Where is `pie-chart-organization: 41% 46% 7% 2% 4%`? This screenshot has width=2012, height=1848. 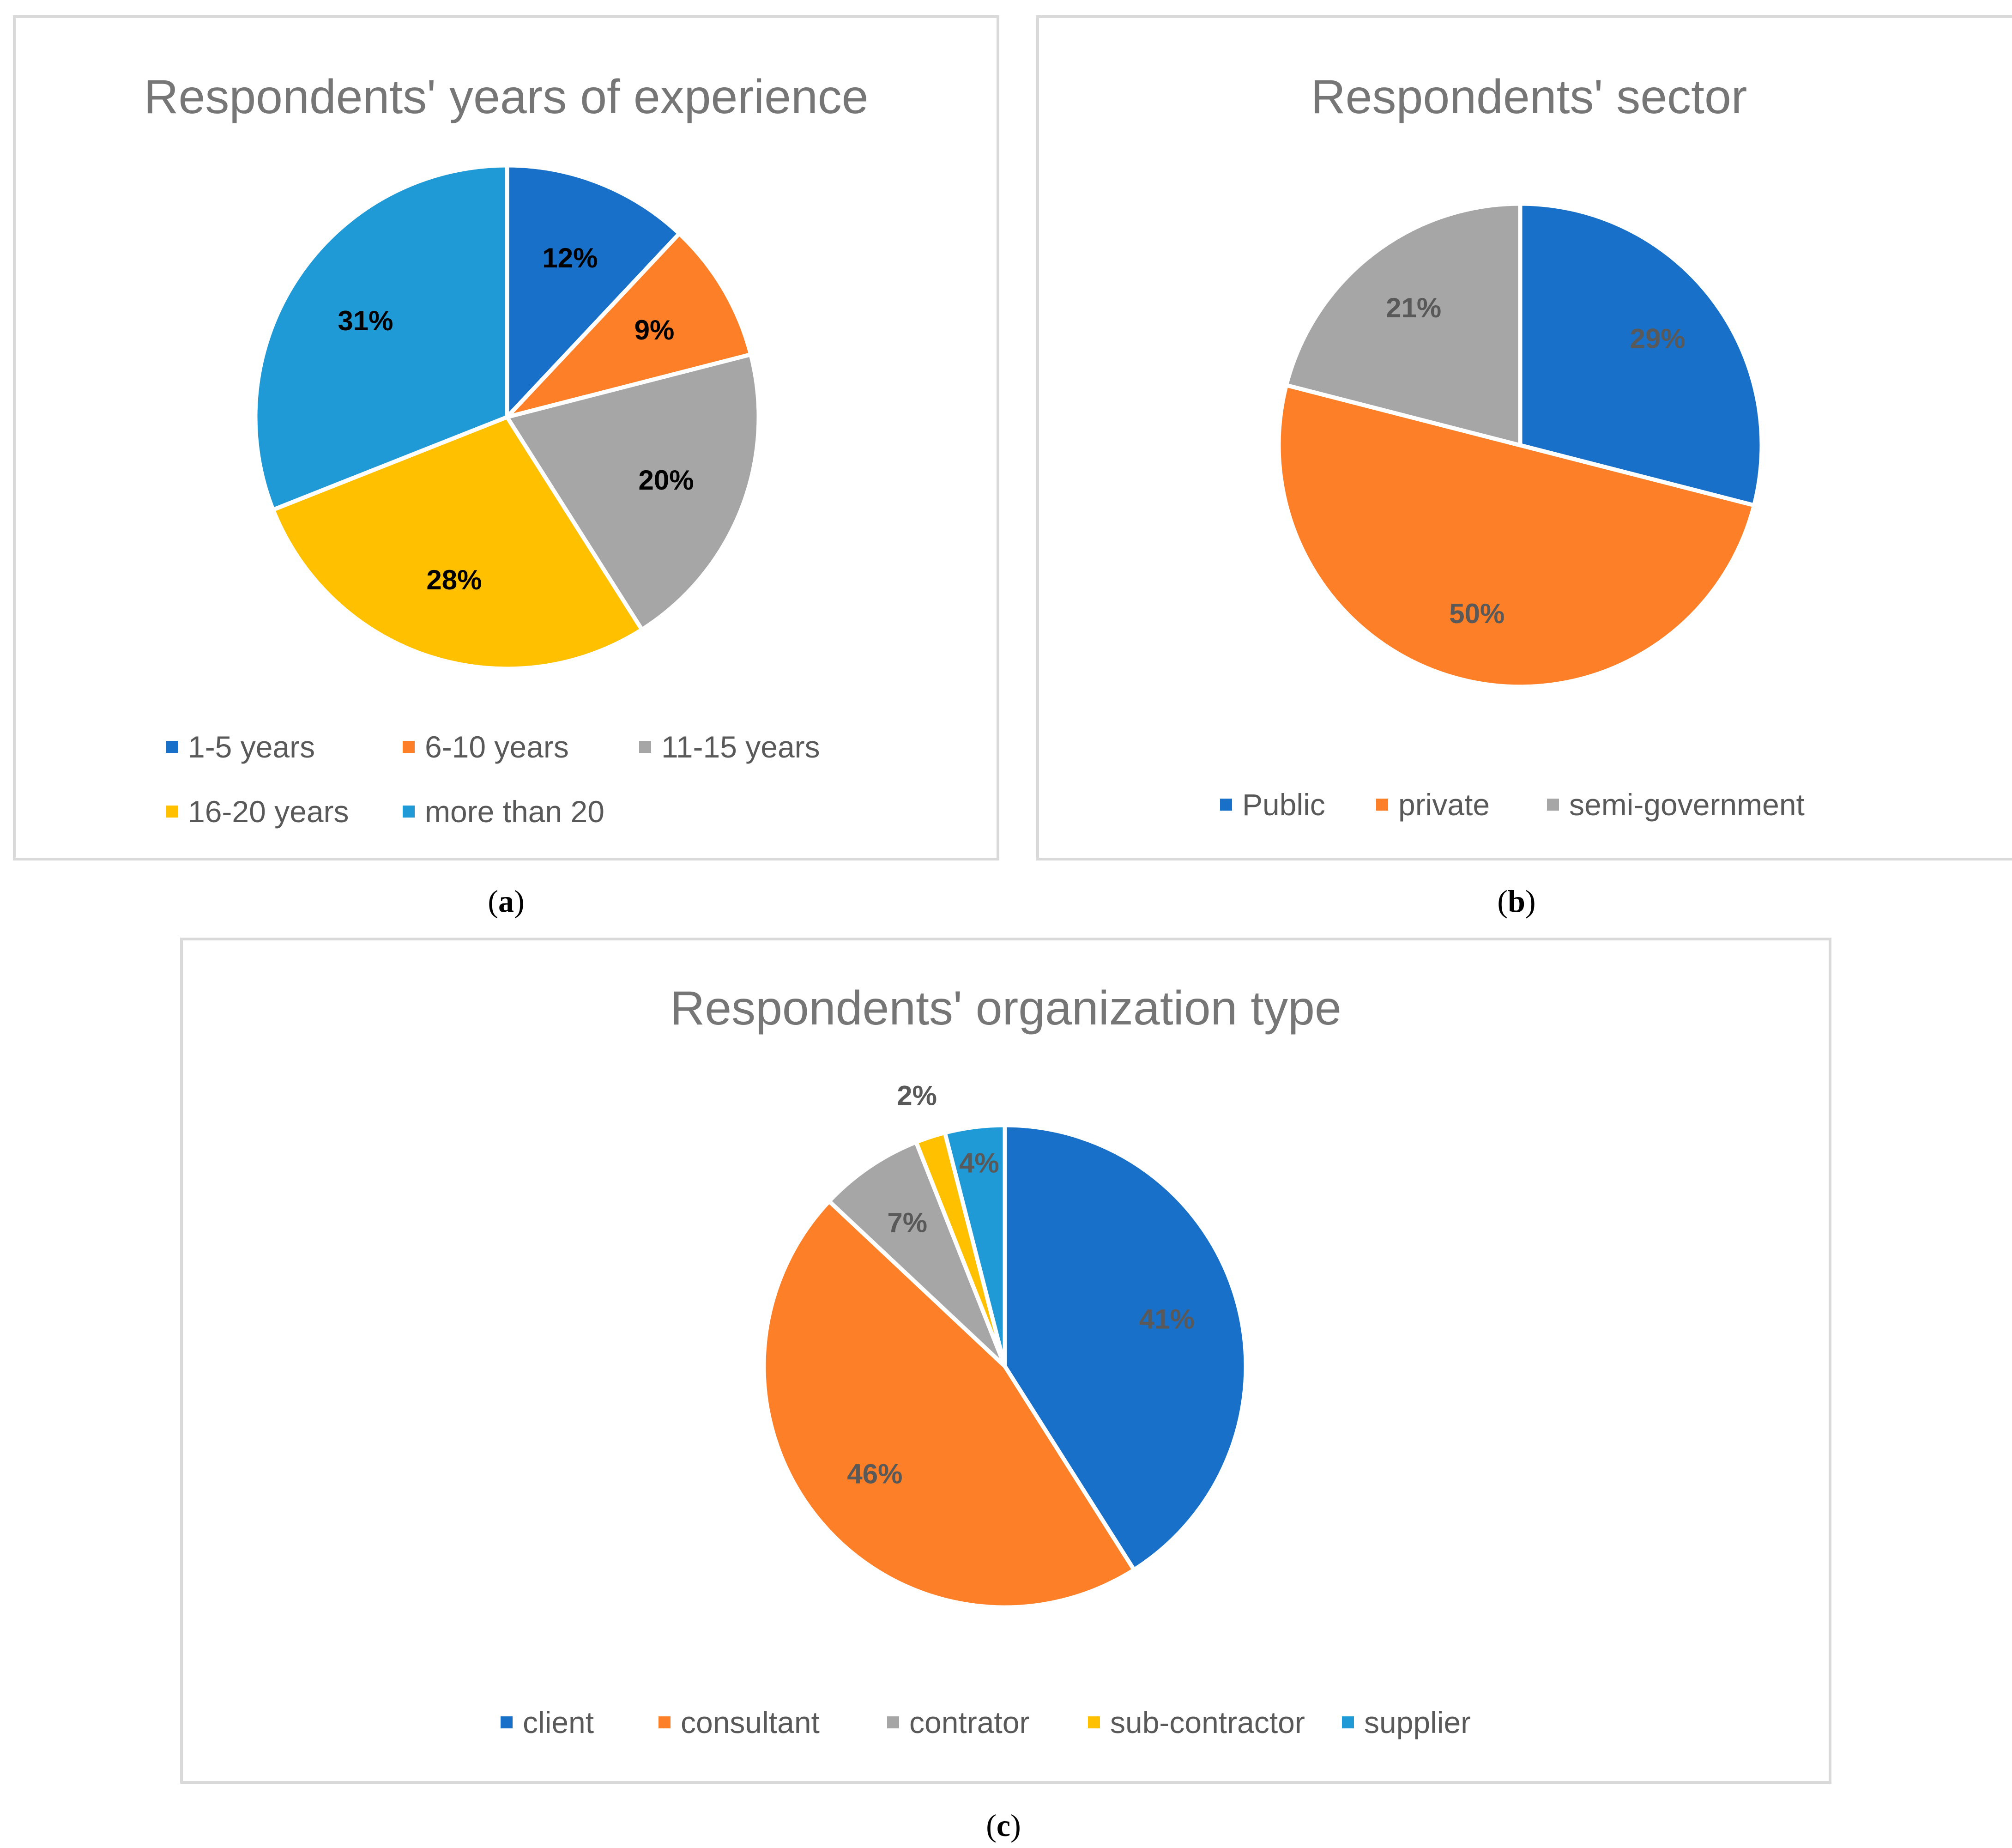
pie-chart-organization: 41% 46% 7% 2% 4% is located at coordinates (1004, 1345).